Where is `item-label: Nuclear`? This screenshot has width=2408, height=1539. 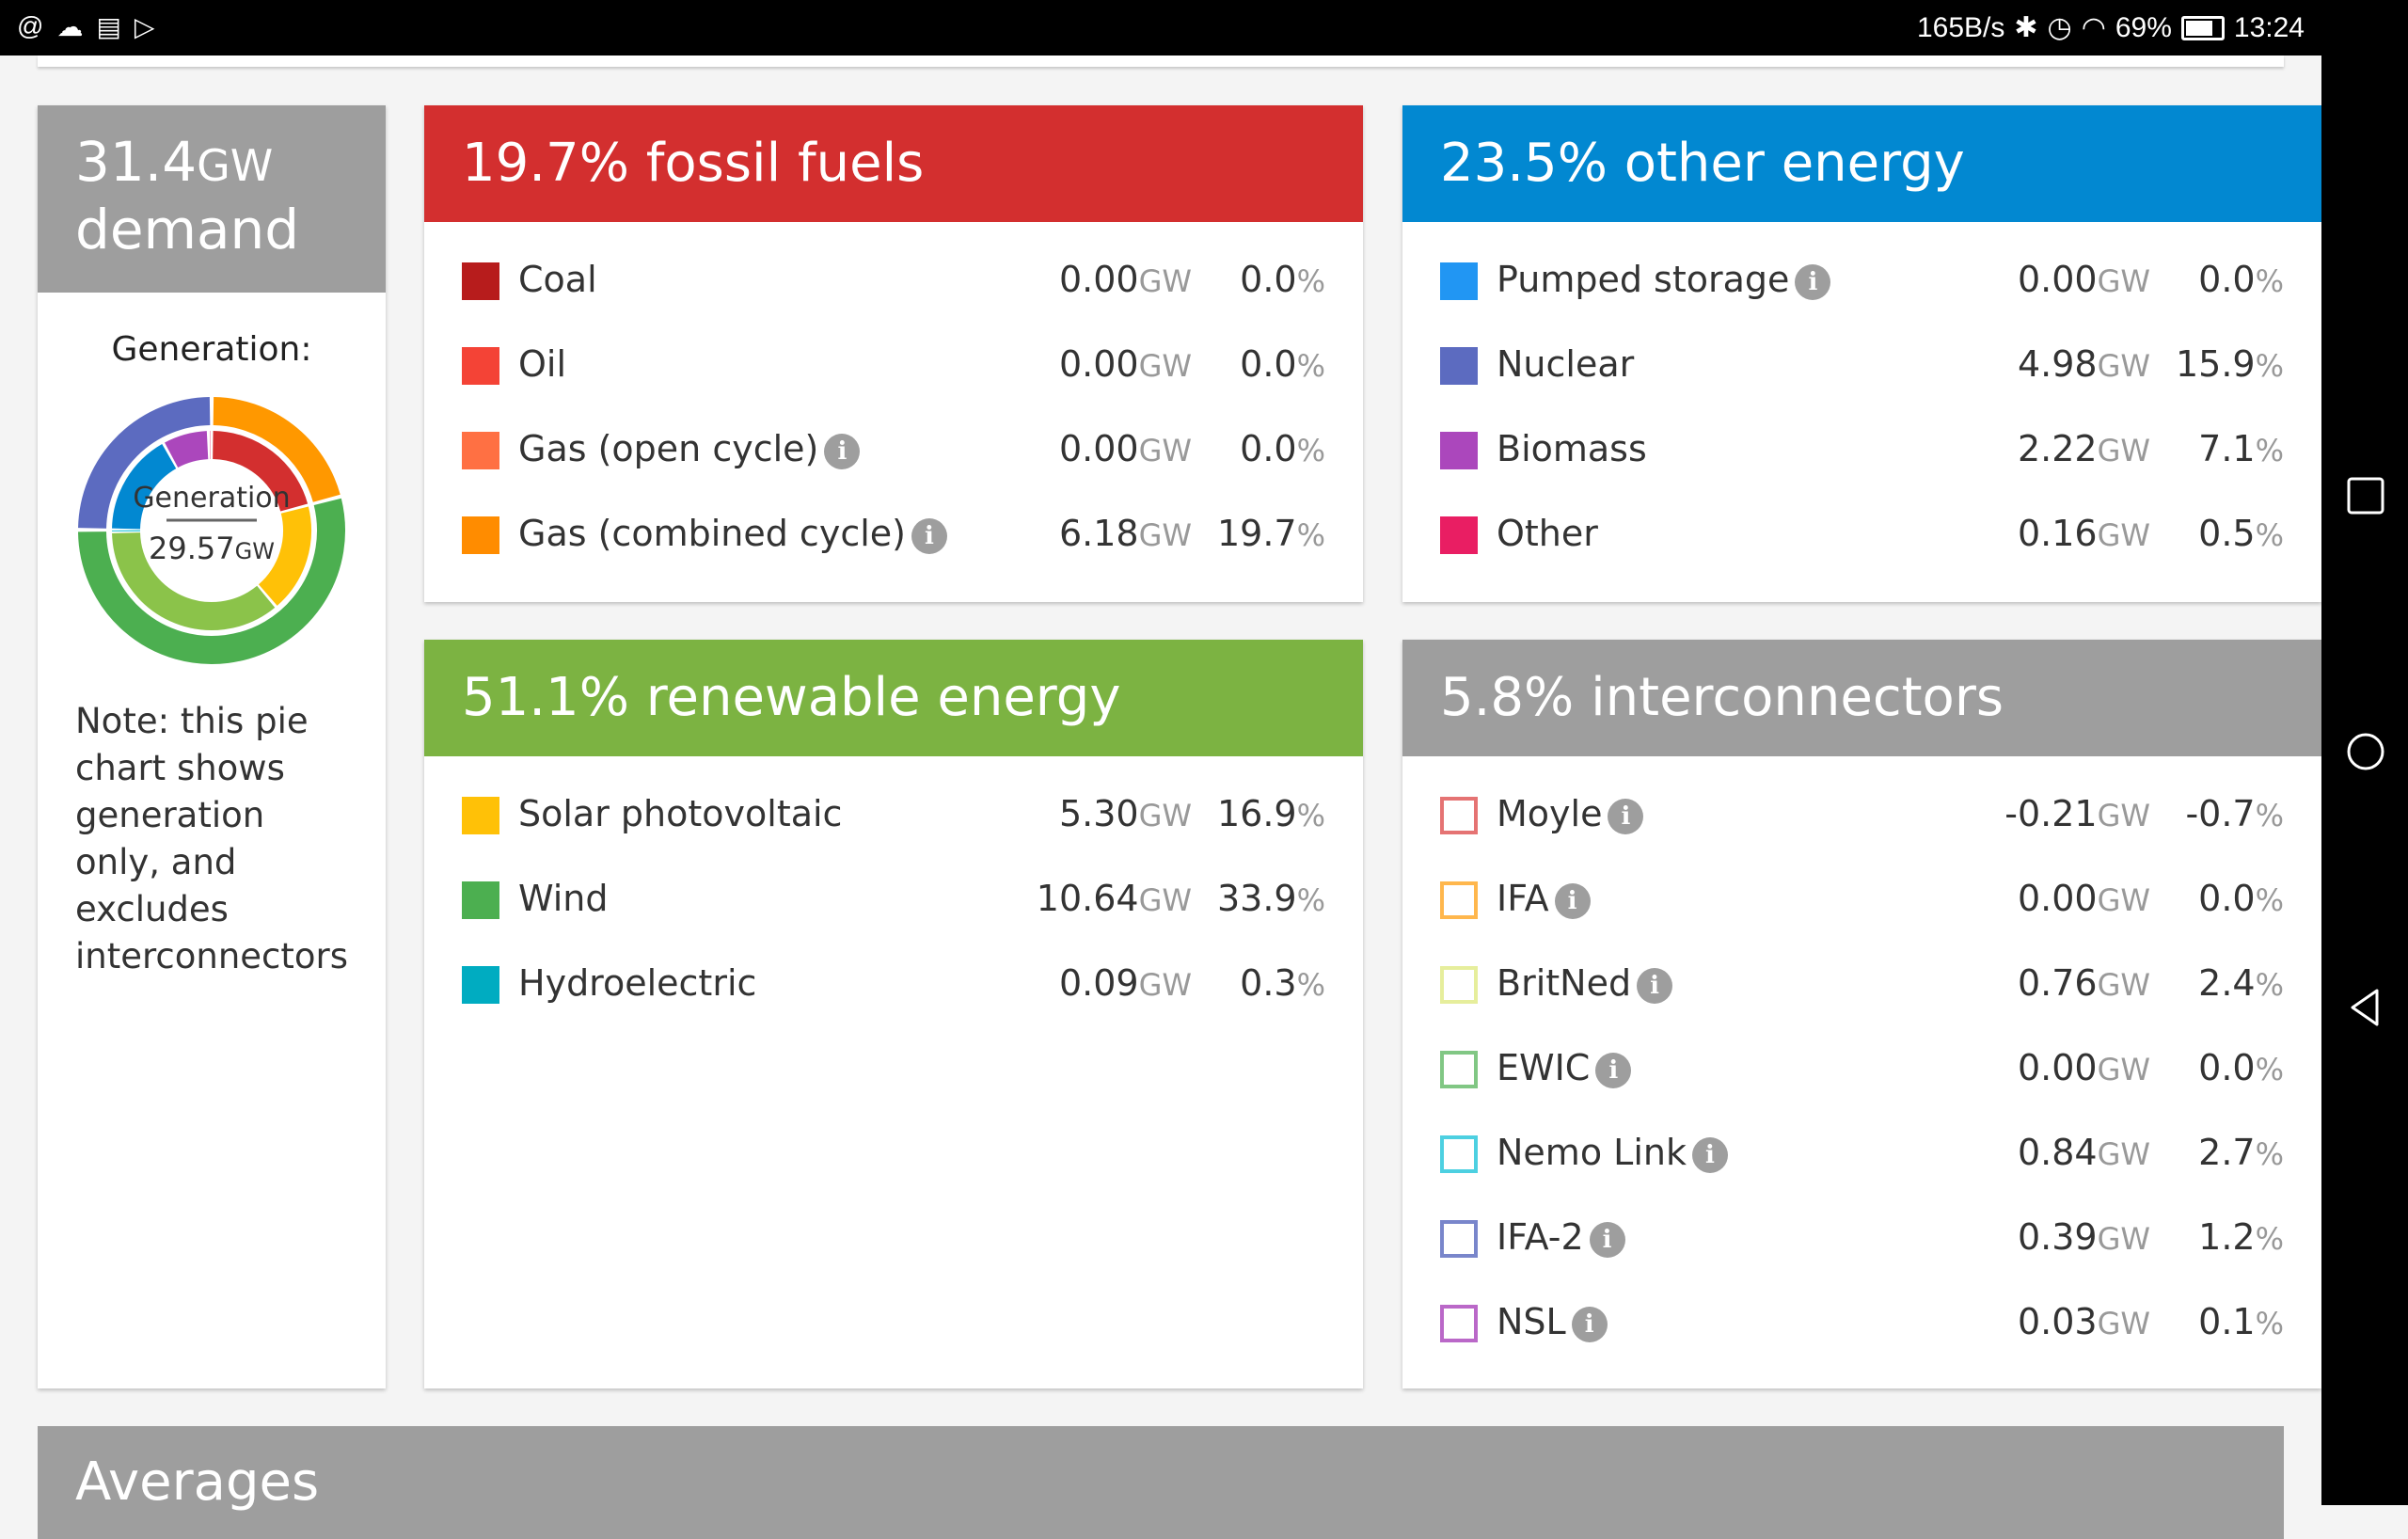
item-label: Nuclear is located at coordinates (1566, 364).